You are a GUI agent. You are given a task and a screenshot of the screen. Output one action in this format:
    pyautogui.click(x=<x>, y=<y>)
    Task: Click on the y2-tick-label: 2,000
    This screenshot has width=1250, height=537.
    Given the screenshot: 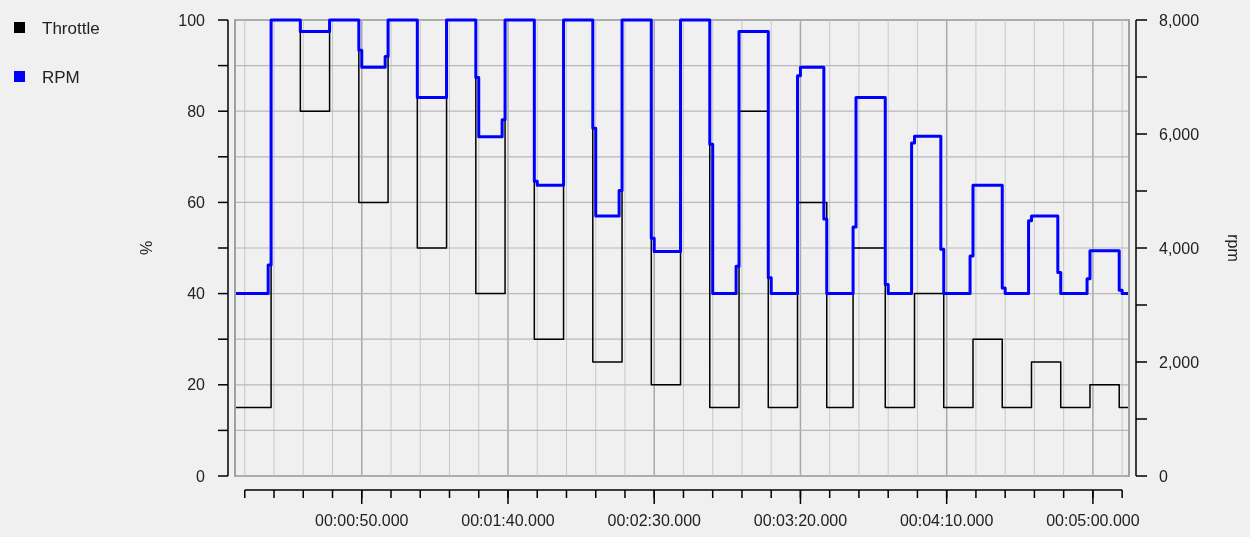 What is the action you would take?
    pyautogui.click(x=1179, y=362)
    